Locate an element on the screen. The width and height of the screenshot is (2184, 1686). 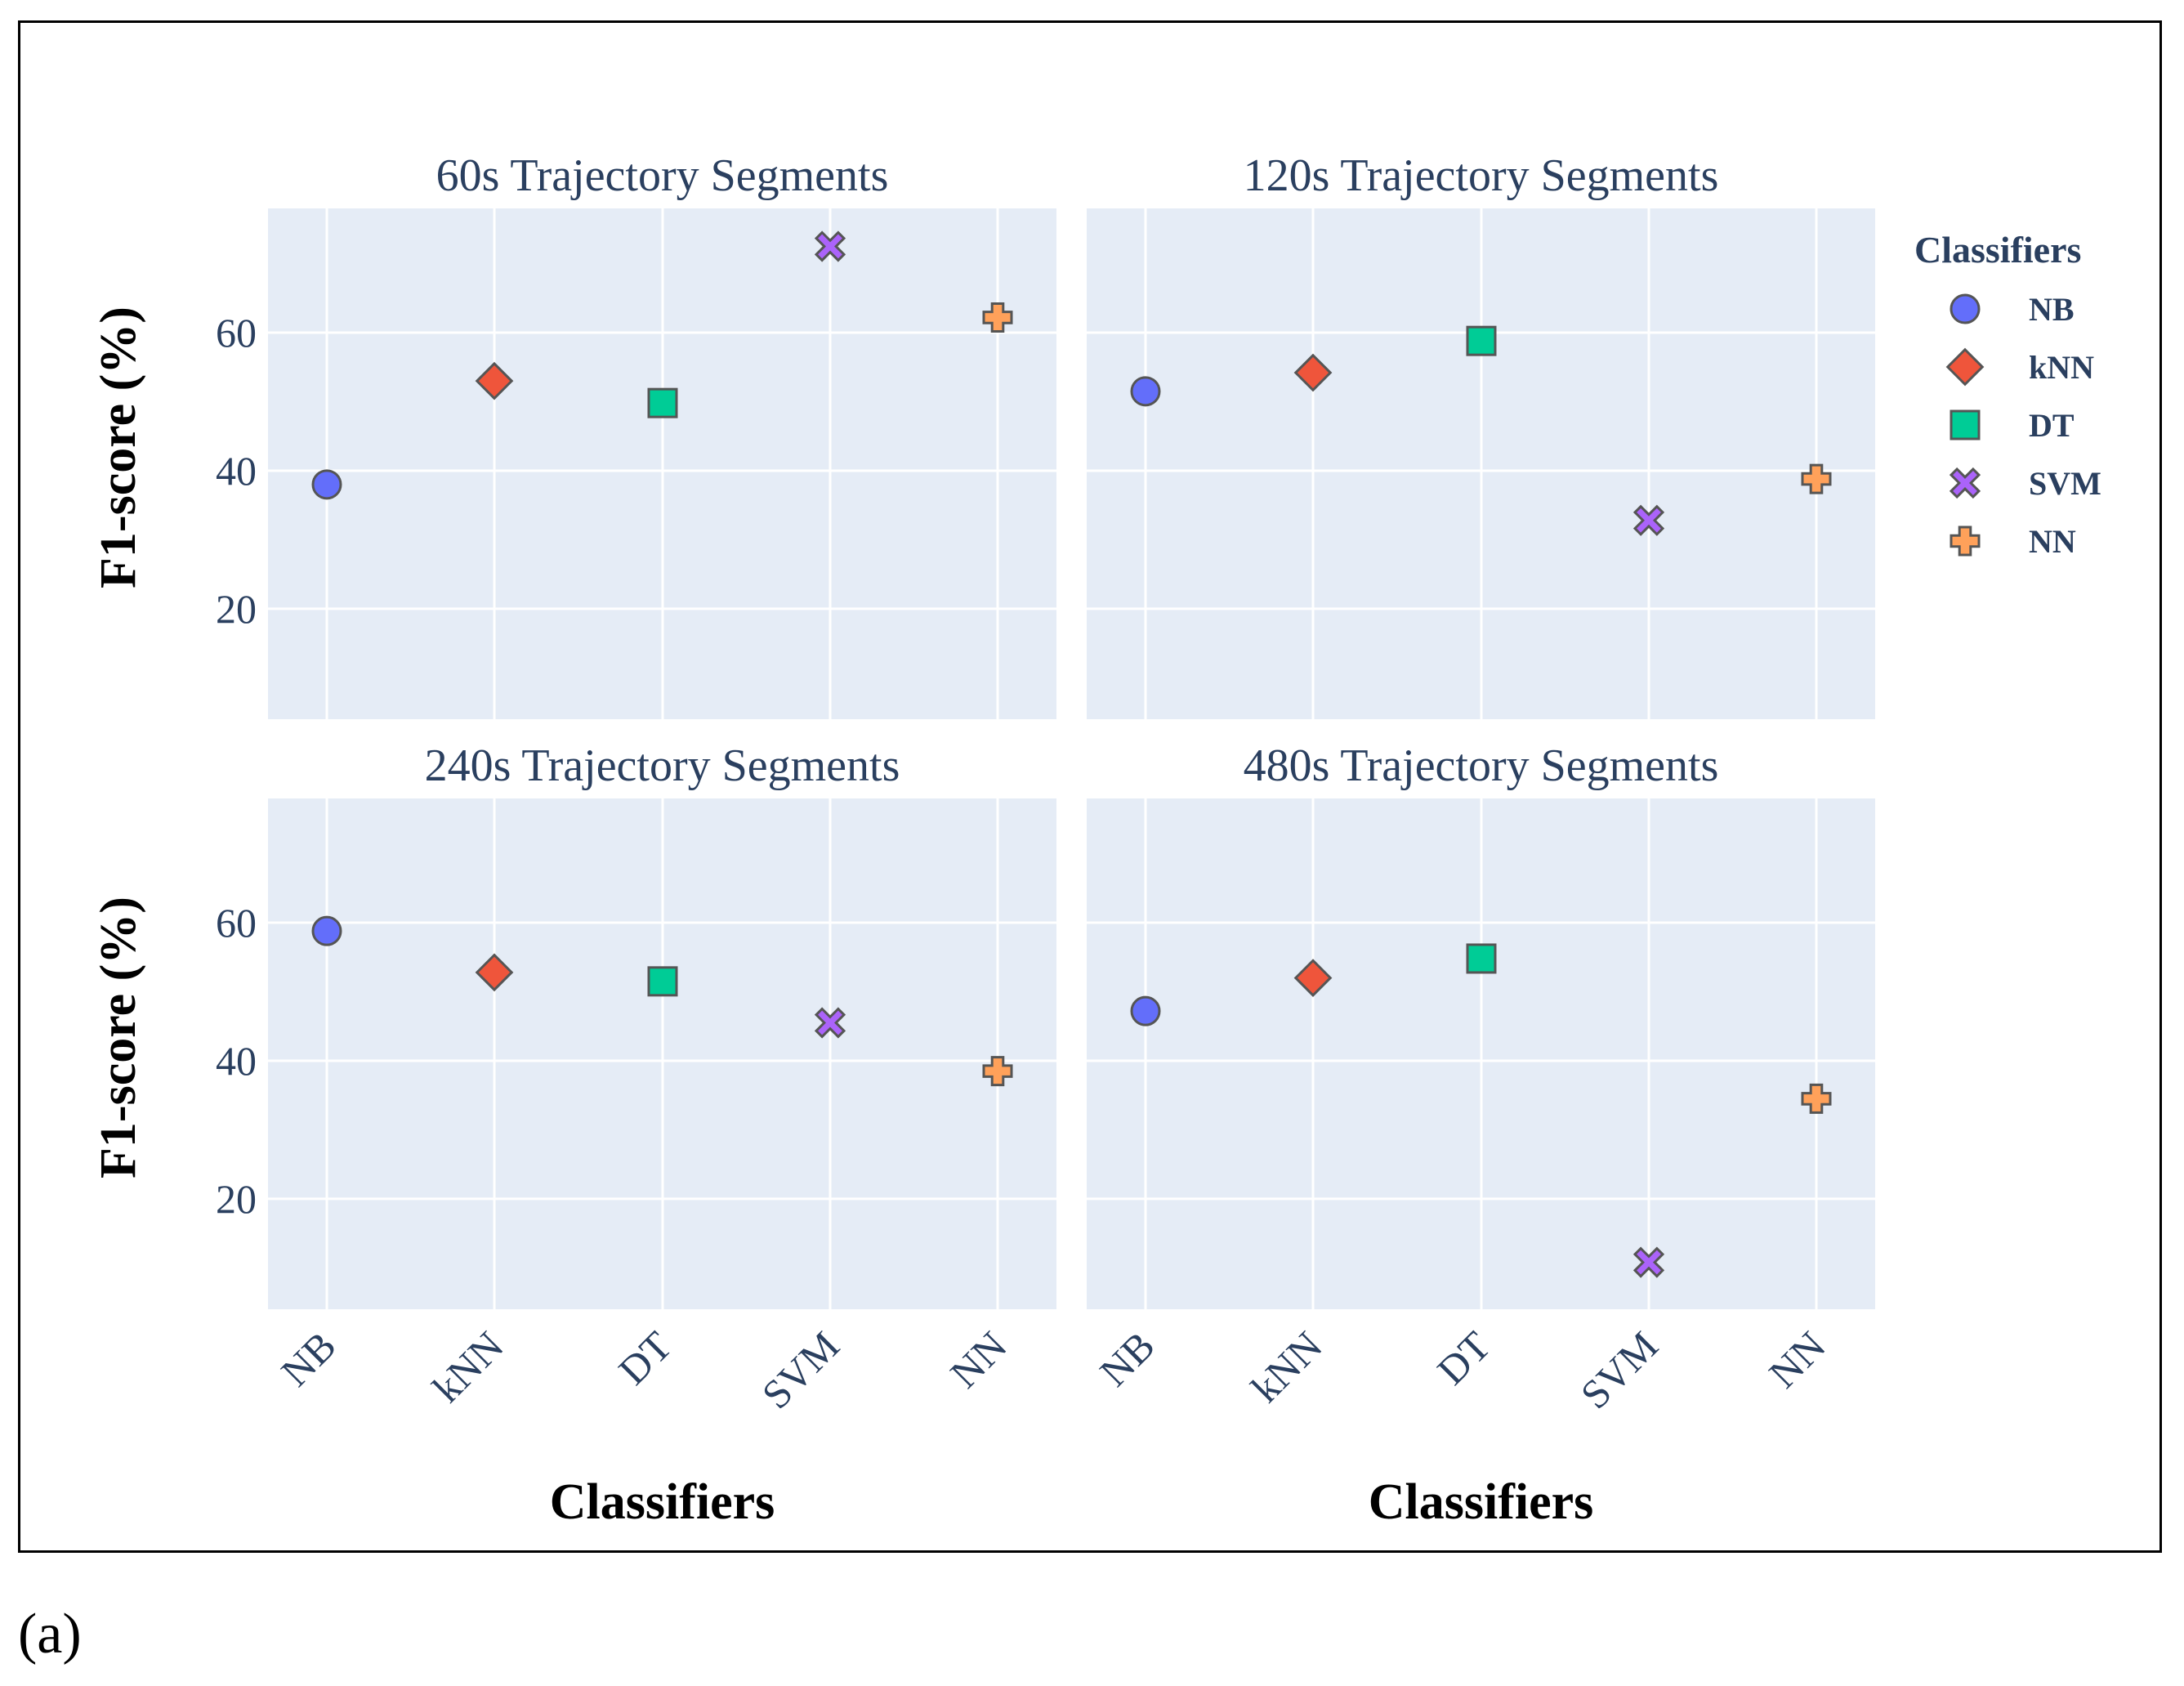
legend-label: DT is located at coordinates (2052, 425).